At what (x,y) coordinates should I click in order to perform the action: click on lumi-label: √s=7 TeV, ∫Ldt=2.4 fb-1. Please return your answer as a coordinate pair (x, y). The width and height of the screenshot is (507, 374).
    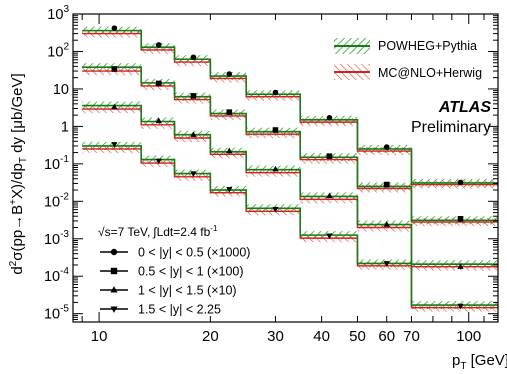
    Looking at the image, I should click on (158, 231).